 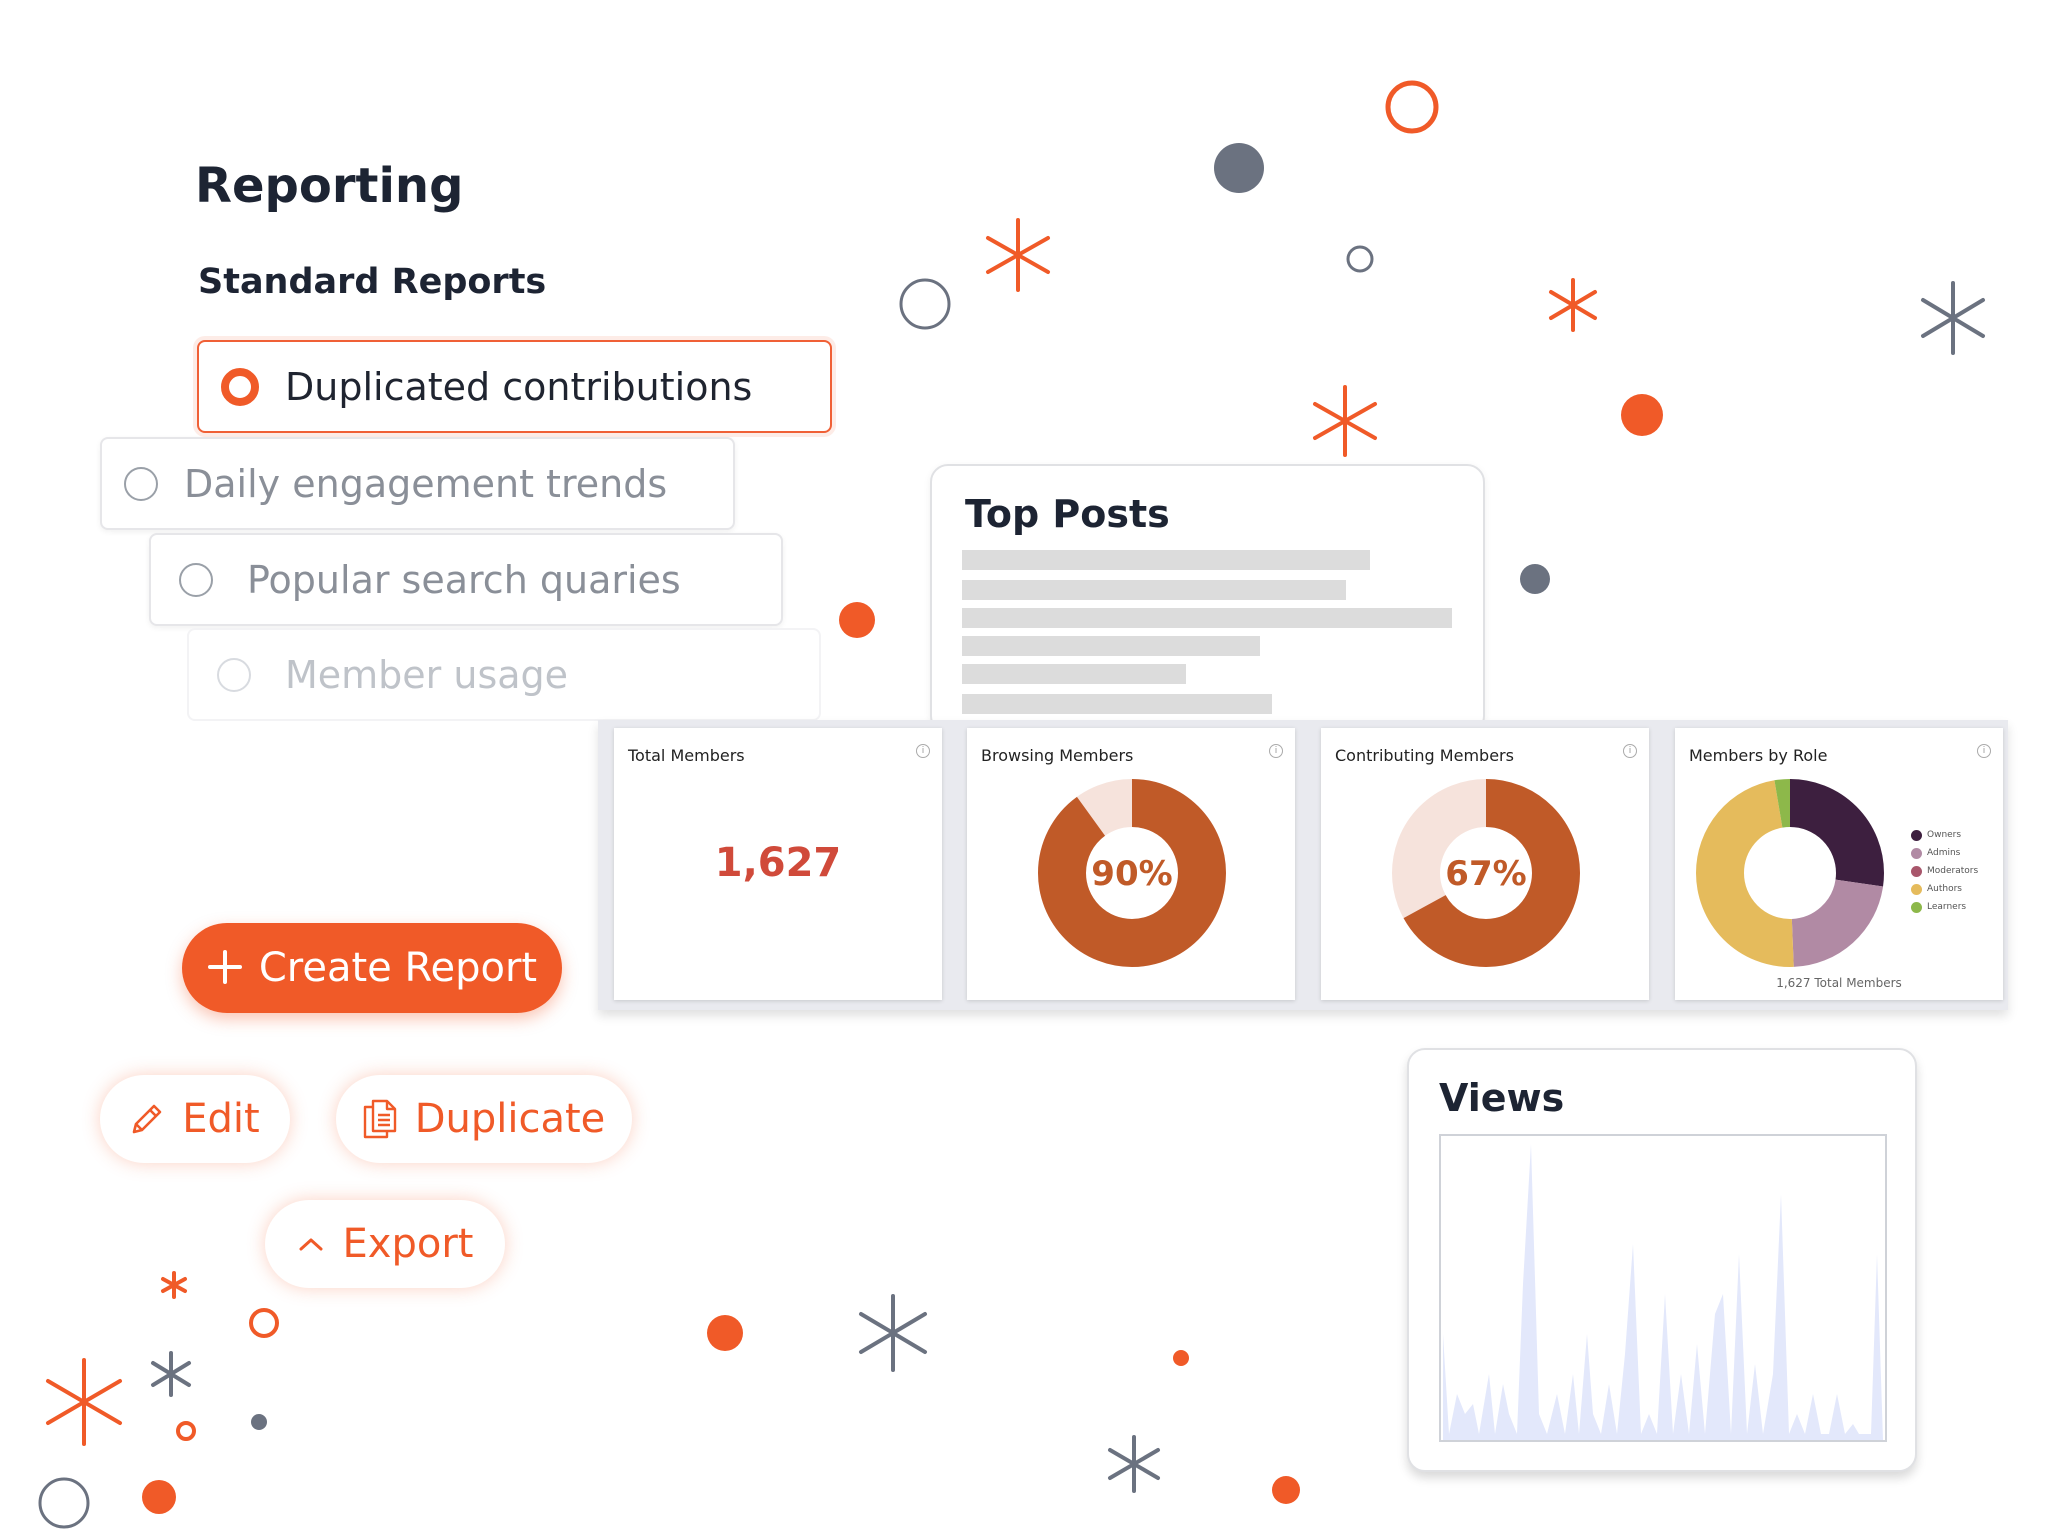 I want to click on role-donut-chart, so click(x=1790, y=873).